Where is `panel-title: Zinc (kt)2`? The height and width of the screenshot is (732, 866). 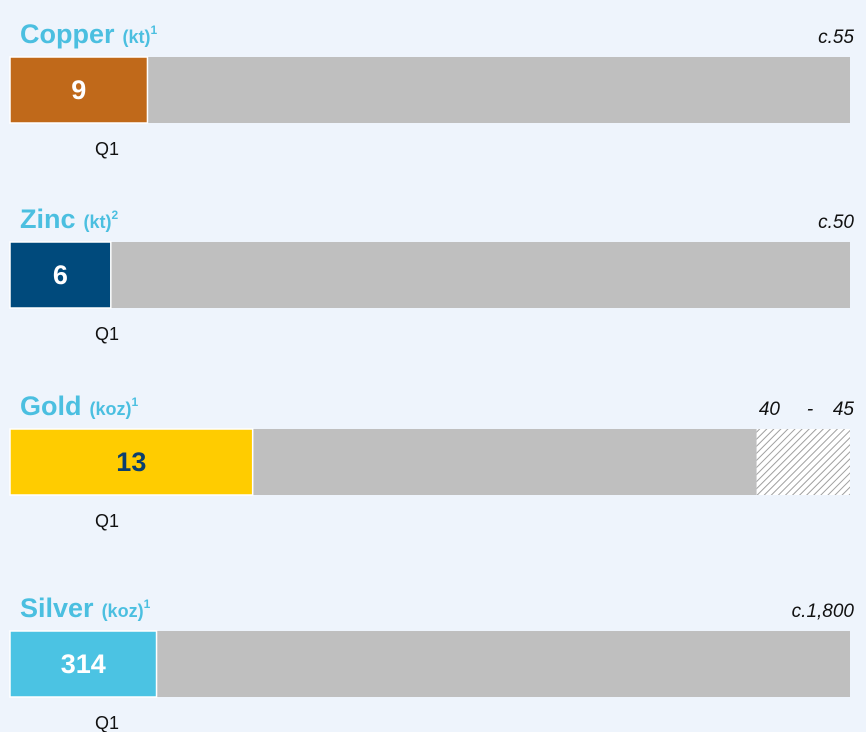
panel-title: Zinc (kt)2 is located at coordinates (69, 219).